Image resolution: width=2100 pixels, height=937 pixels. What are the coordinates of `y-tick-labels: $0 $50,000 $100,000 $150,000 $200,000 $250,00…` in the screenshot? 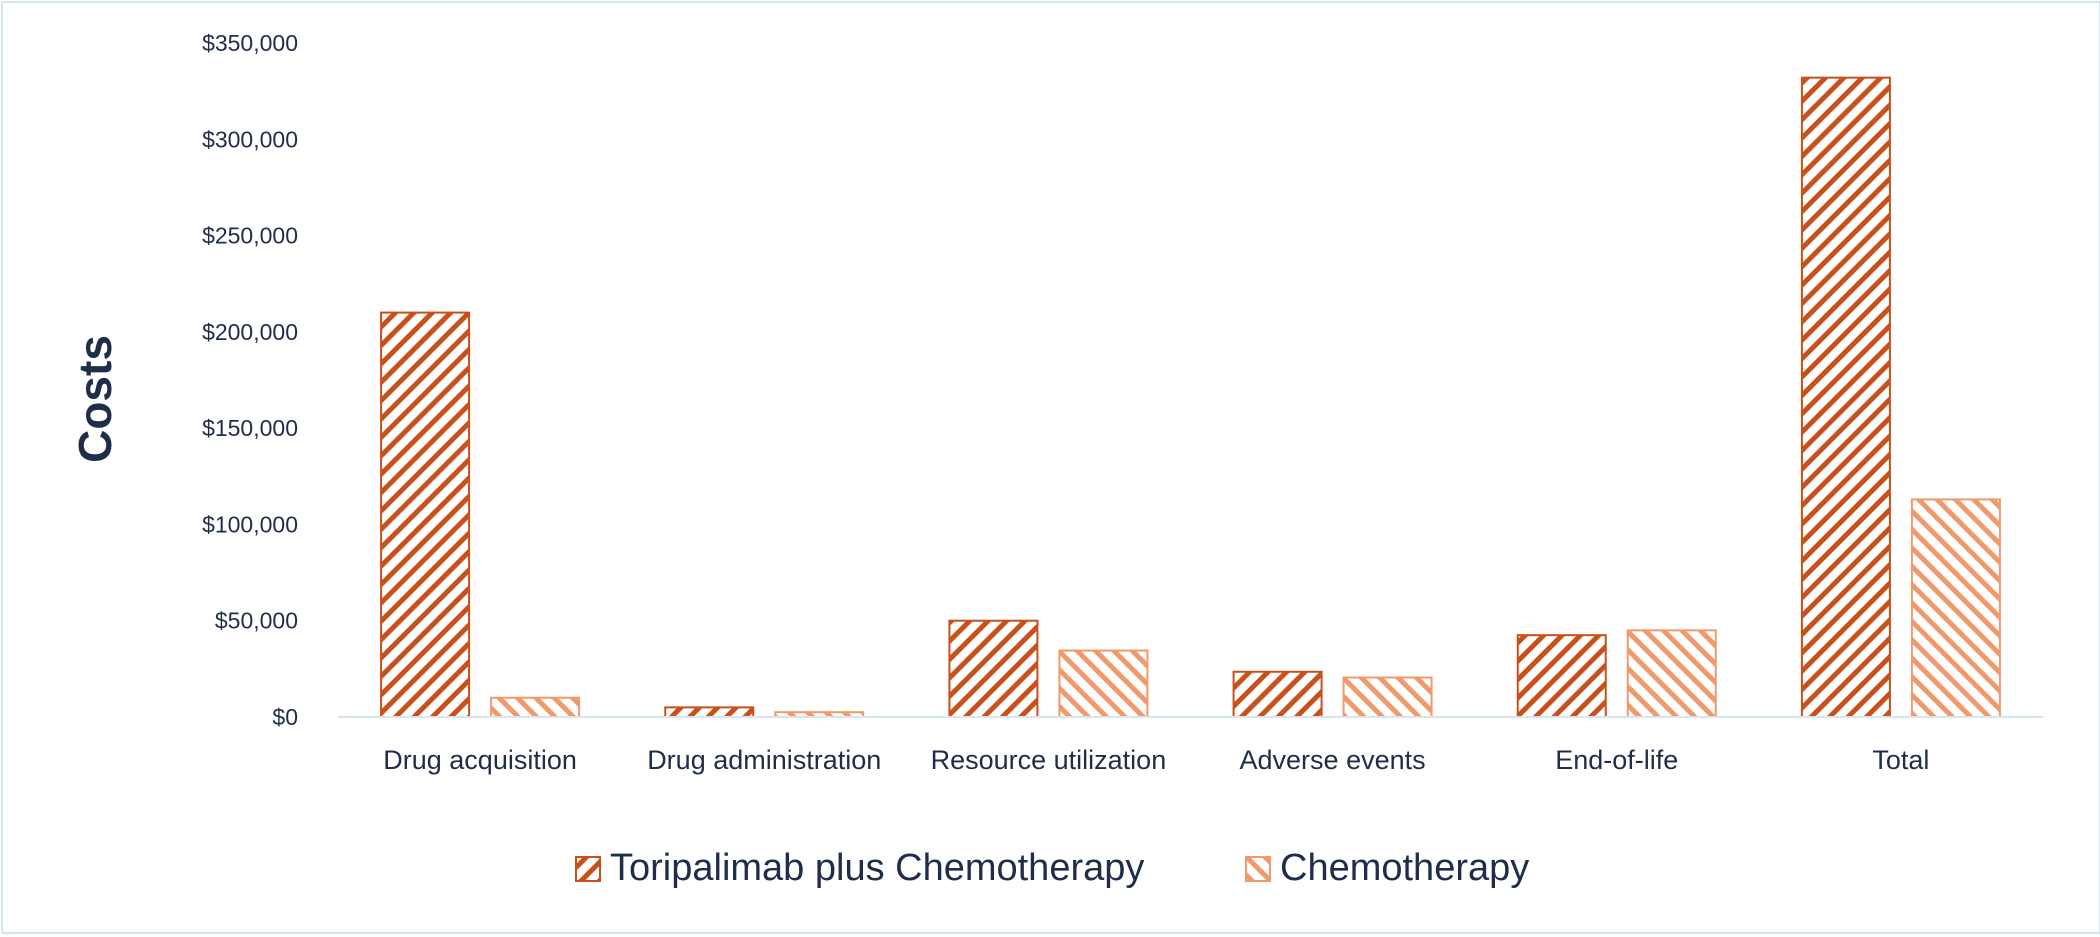 It's located at (250, 380).